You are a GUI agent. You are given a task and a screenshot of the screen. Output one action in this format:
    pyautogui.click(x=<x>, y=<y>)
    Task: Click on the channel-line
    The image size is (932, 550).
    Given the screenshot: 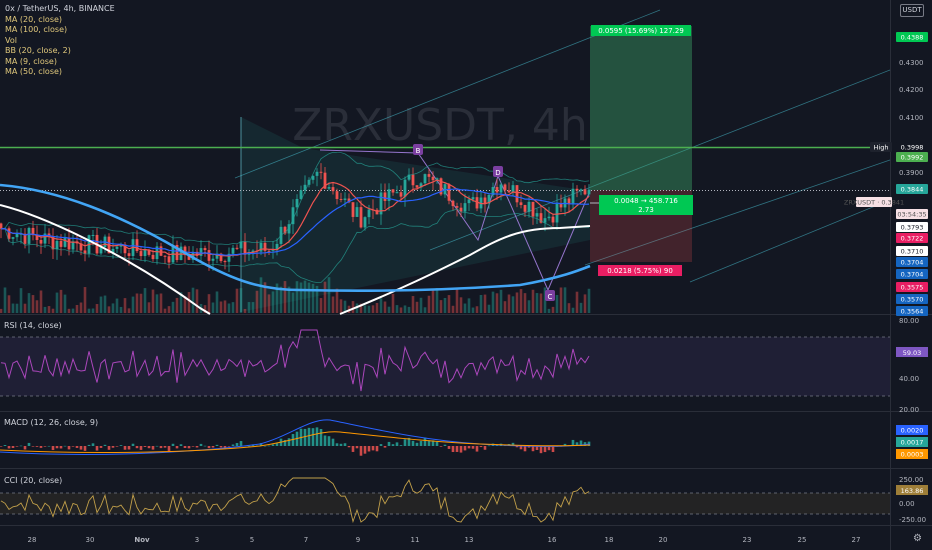 What is the action you would take?
    pyautogui.click(x=790, y=241)
    